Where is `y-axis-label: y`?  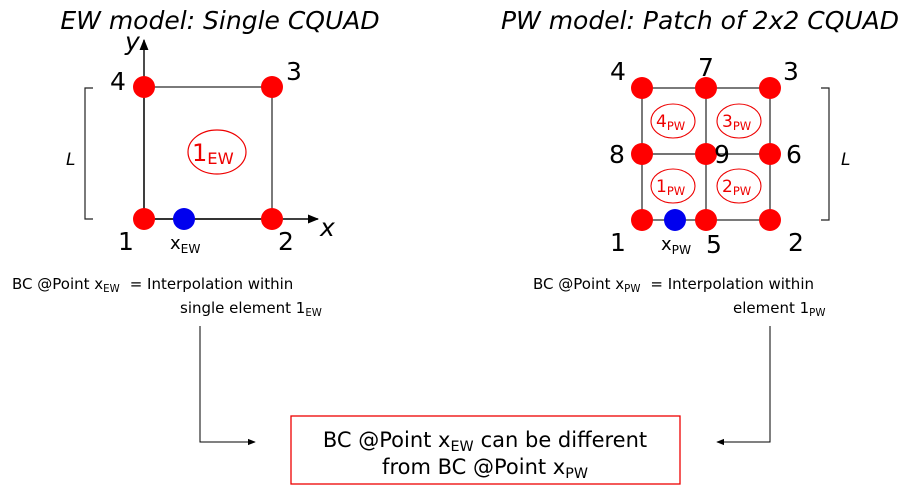 y-axis-label: y is located at coordinates (132, 41).